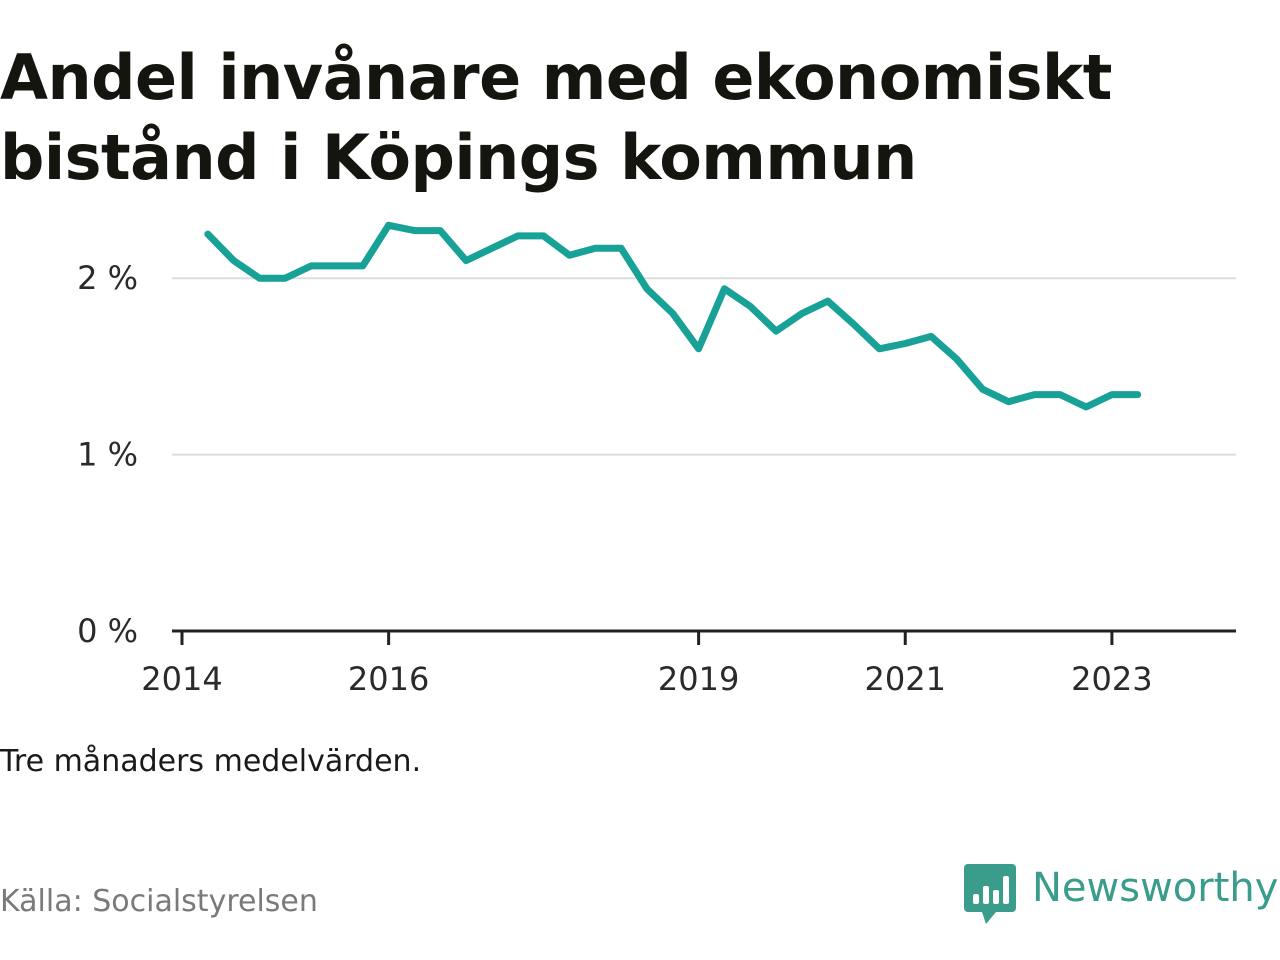  I want to click on x-tick-label: 2016, so click(388, 679).